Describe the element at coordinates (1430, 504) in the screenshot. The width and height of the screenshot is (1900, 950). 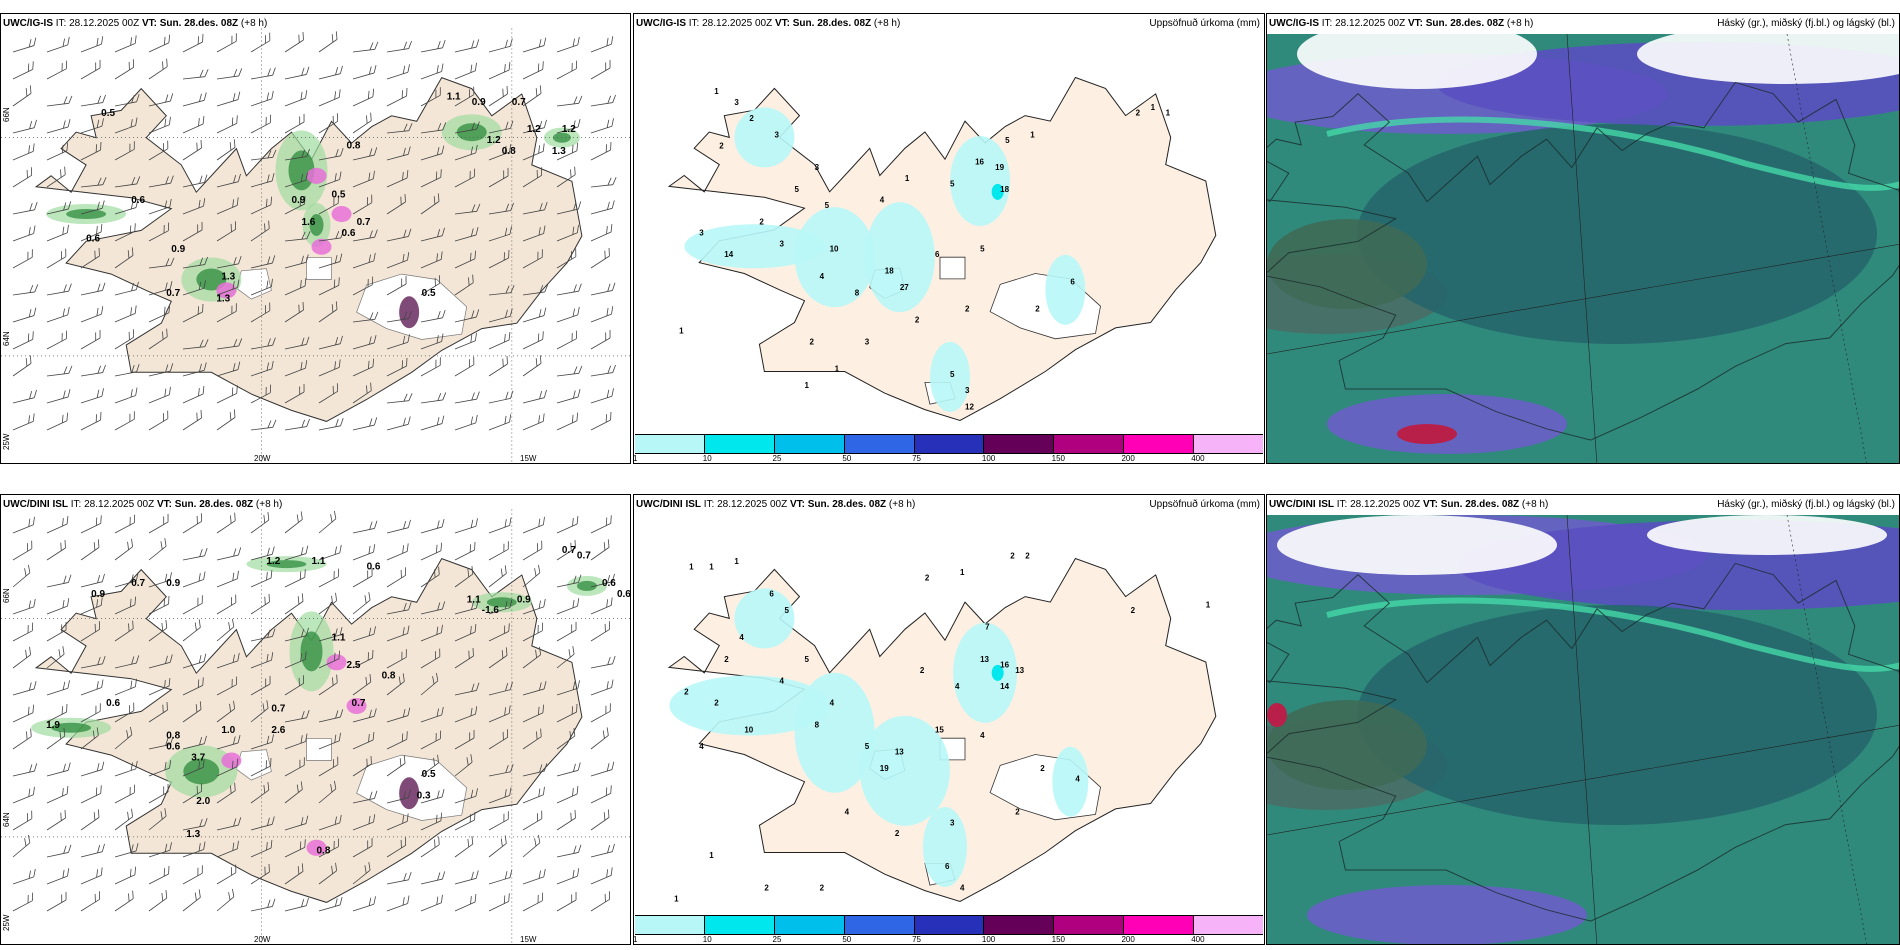
I see `vt-label: VT:` at that location.